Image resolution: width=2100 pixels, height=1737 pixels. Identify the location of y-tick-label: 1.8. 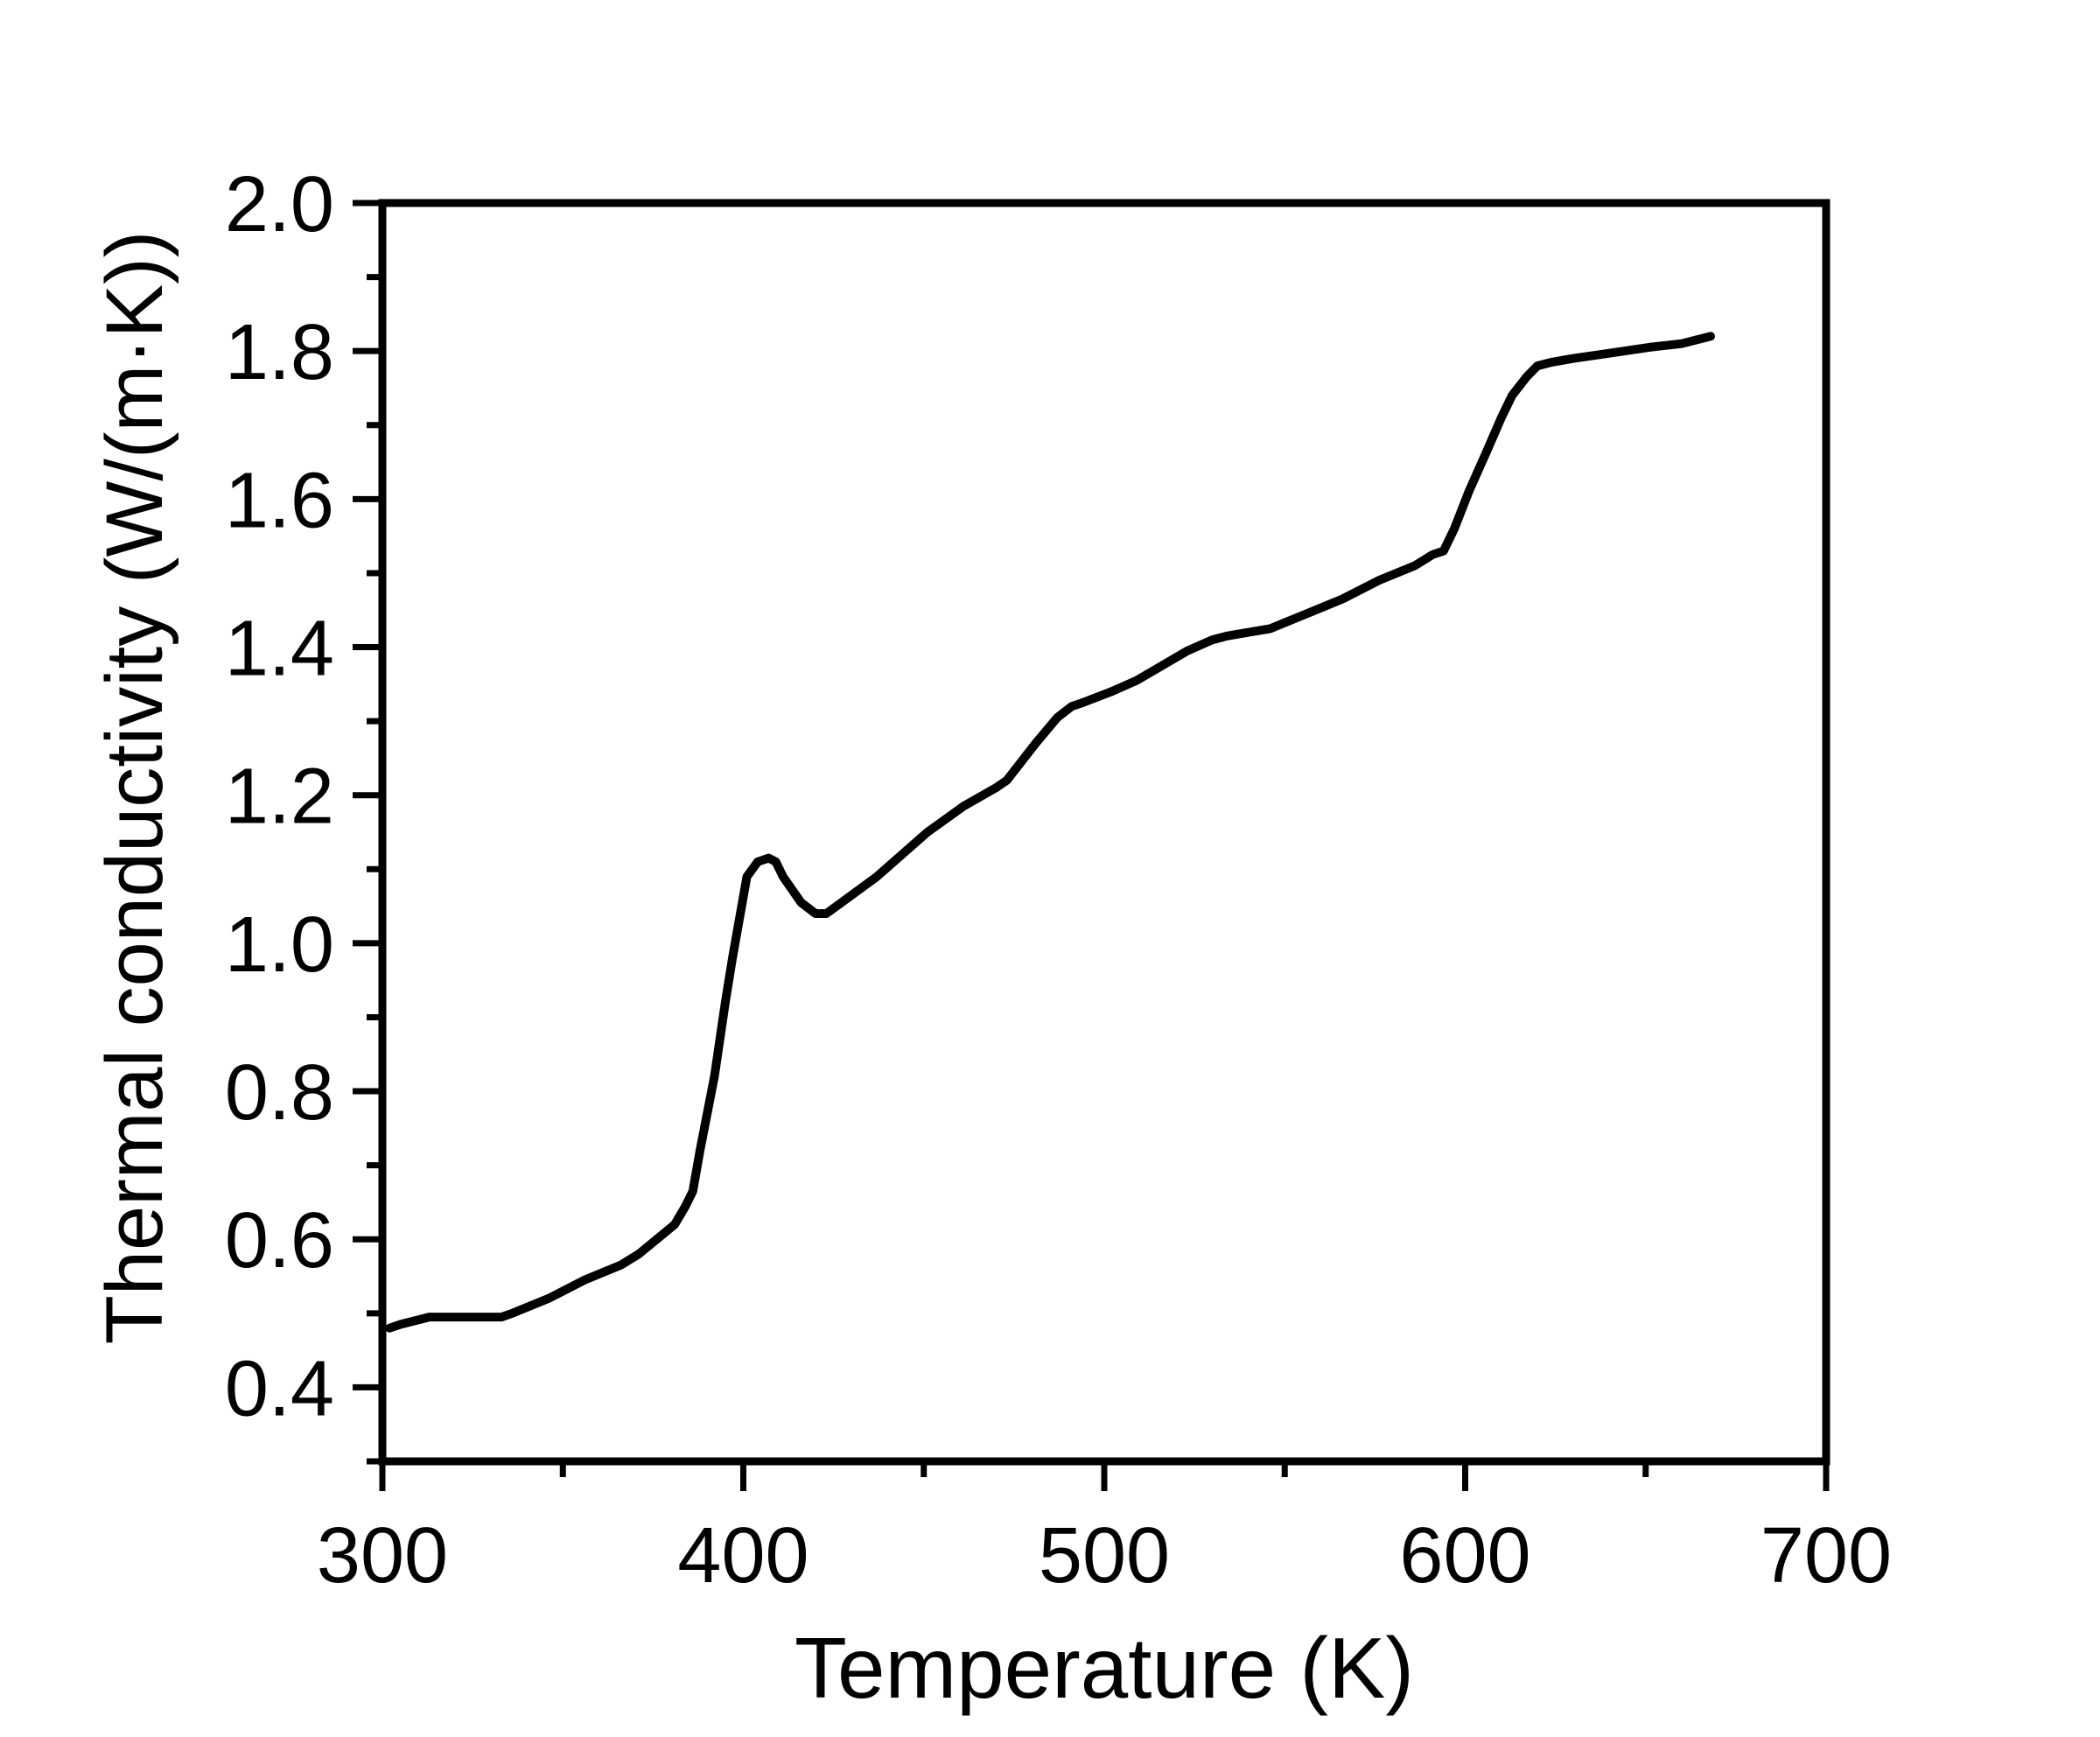
(279, 352).